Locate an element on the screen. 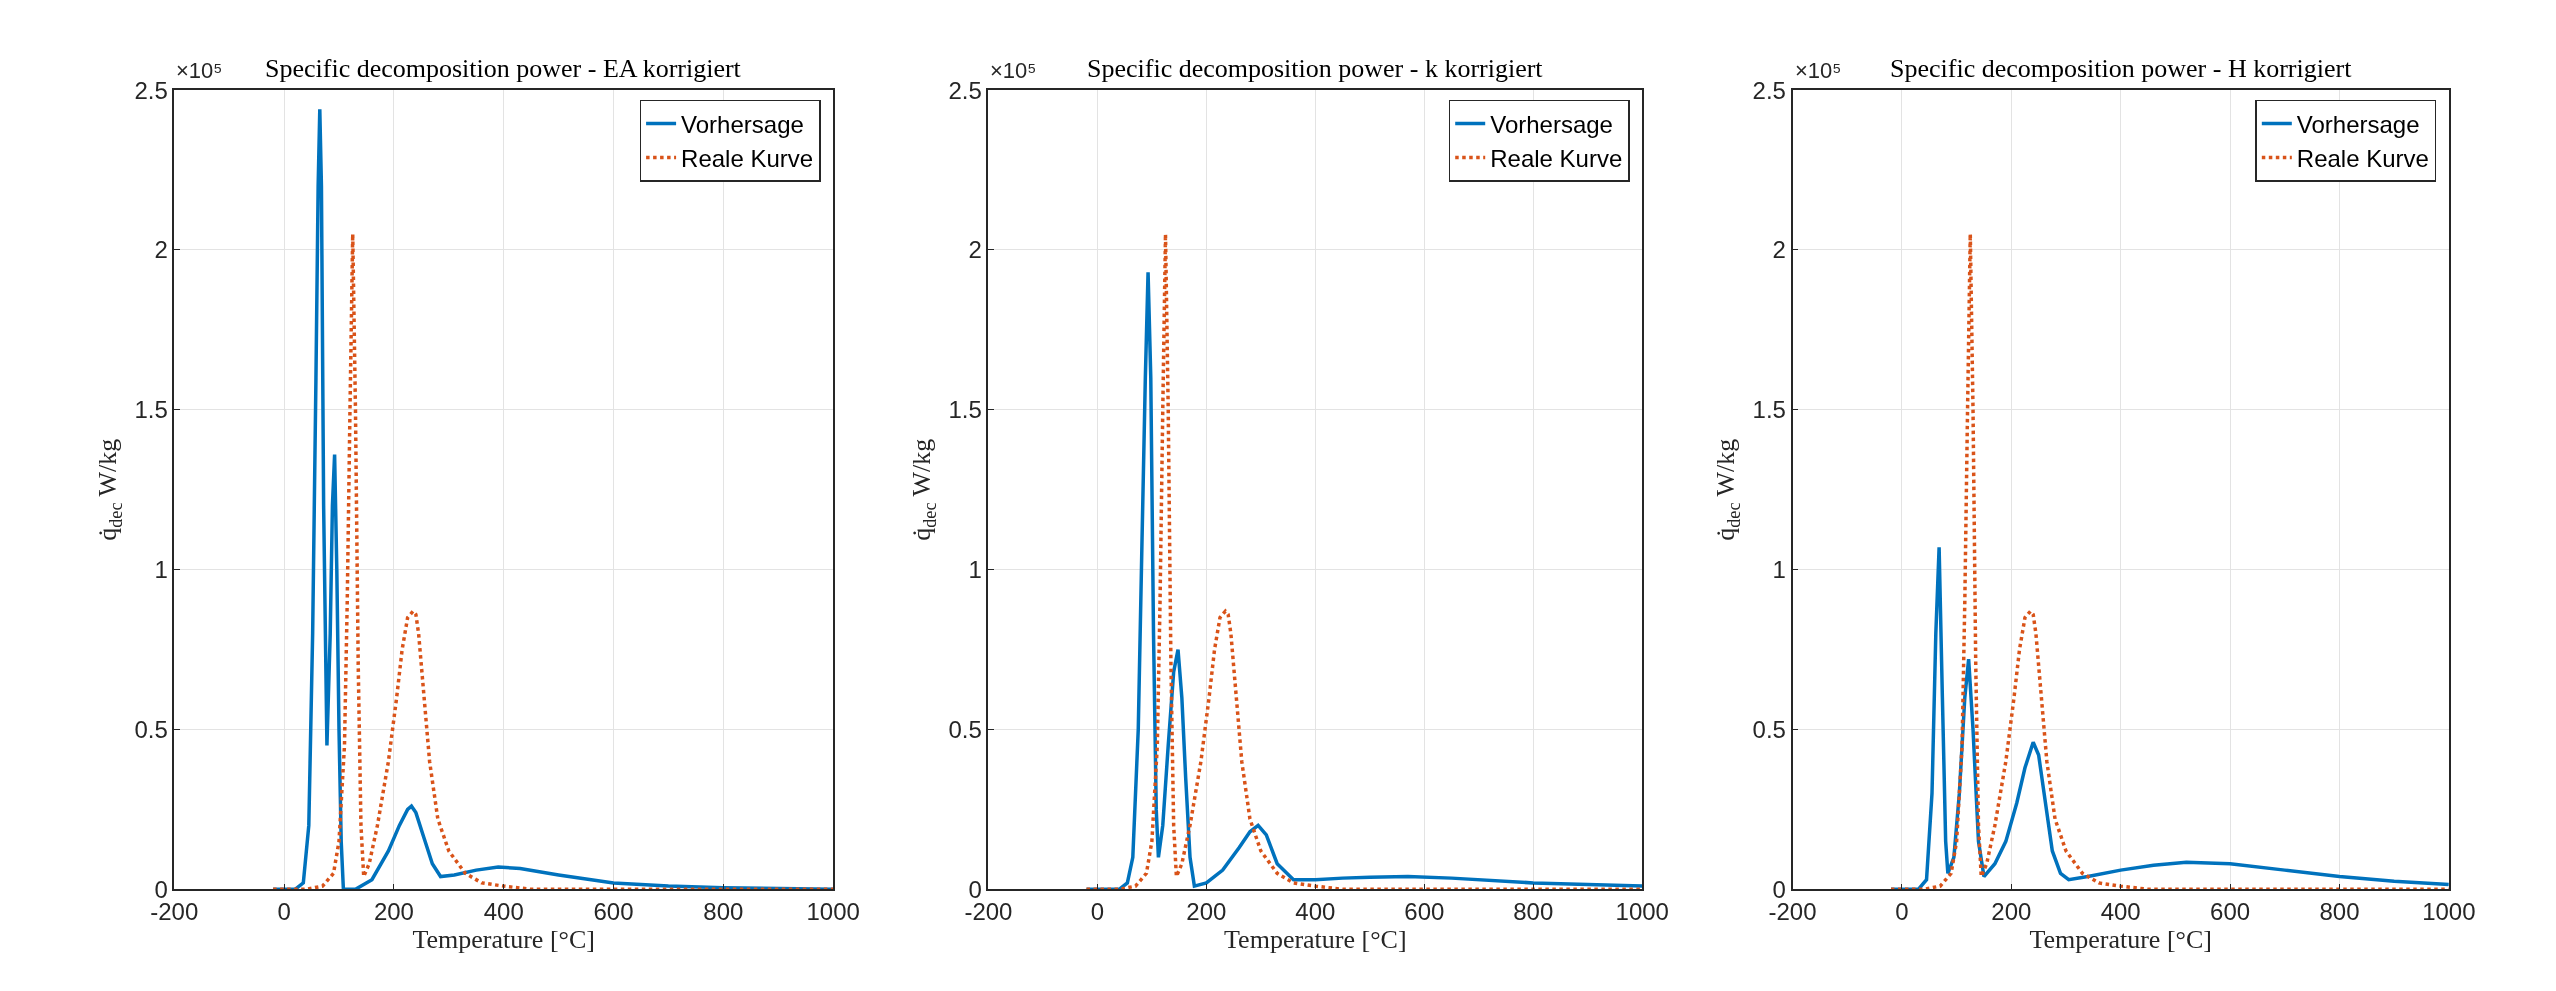  chart-title: Specific decomposition power - EA korrigiert is located at coordinates (503, 68).